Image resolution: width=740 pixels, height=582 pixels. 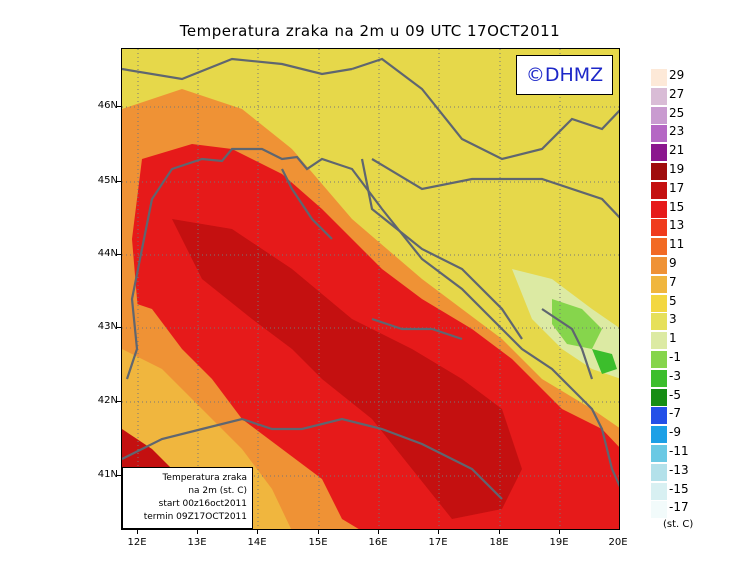 What do you see at coordinates (204, 478) in the screenshot?
I see `info-line-variable: Temperatura zraka` at bounding box center [204, 478].